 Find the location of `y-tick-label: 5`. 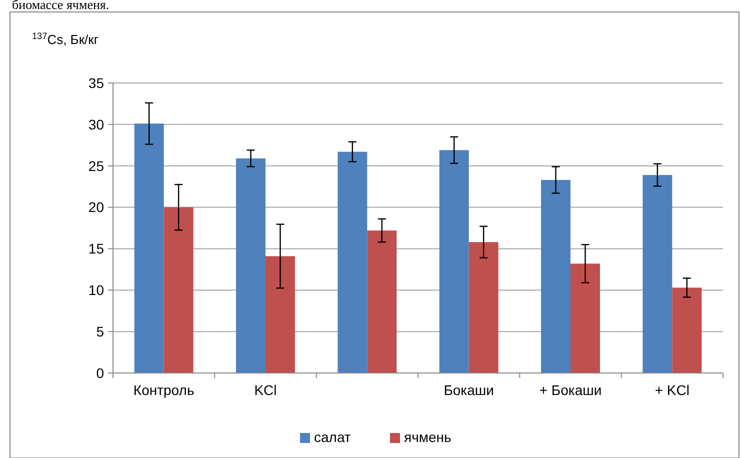

y-tick-label: 5 is located at coordinates (100, 331).